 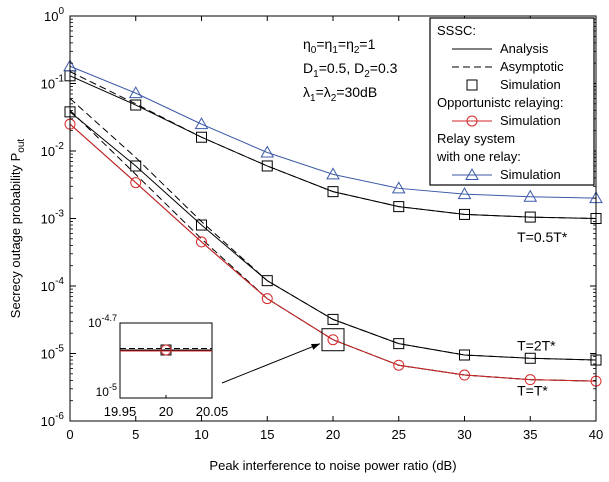 I want to click on y-axis-label: Secrecy outage probability Pout, so click(x=17, y=229).